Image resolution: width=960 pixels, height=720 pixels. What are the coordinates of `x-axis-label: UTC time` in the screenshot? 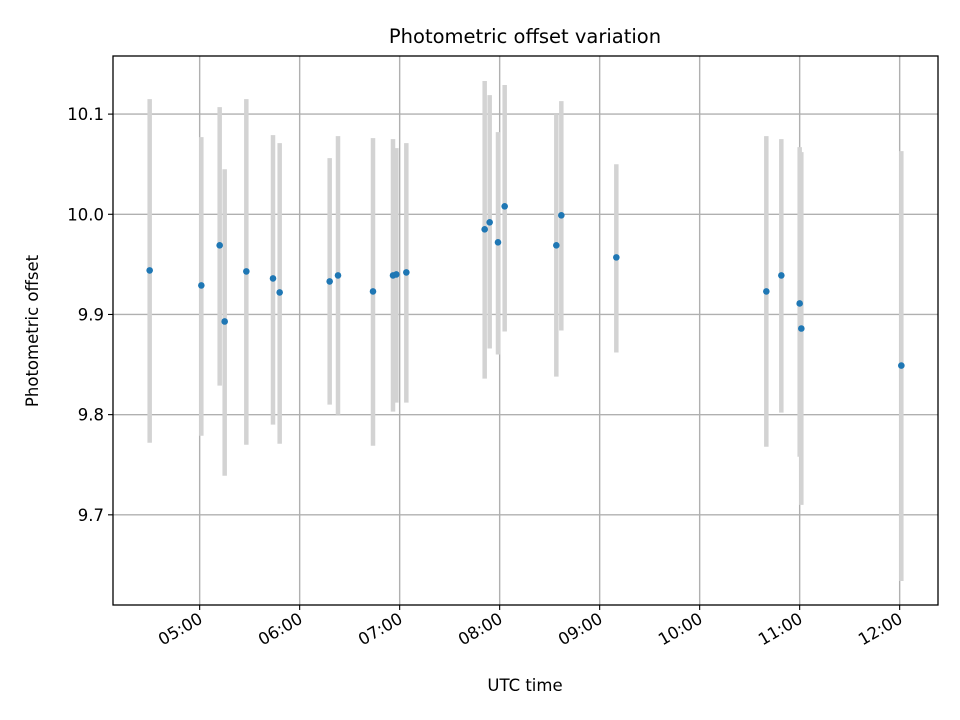 It's located at (524, 685).